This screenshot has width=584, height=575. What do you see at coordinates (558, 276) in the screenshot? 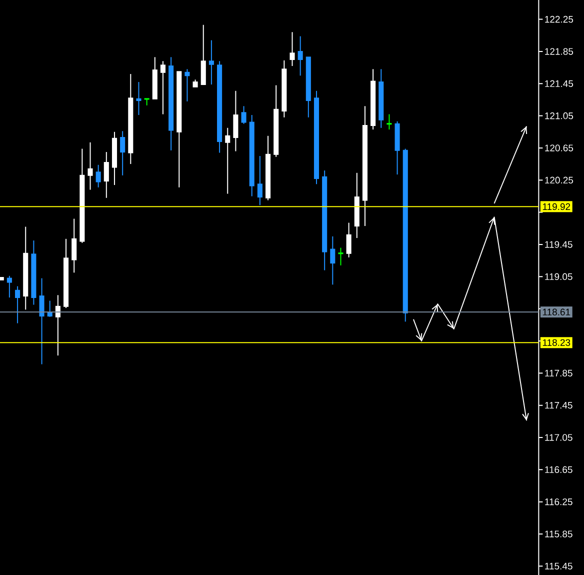
I see `y-tick-label: 119.05` at bounding box center [558, 276].